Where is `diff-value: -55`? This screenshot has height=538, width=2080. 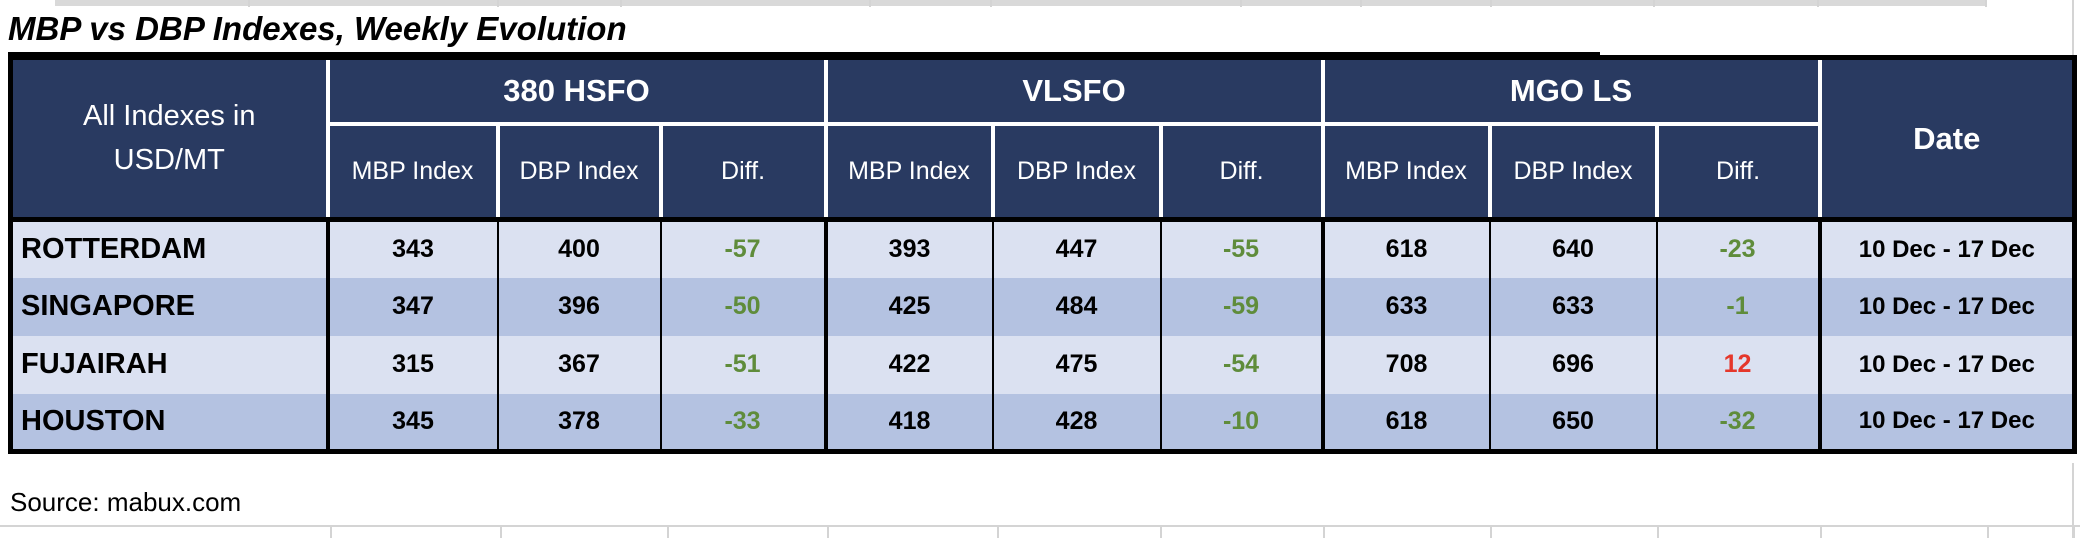 diff-value: -55 is located at coordinates (1241, 247).